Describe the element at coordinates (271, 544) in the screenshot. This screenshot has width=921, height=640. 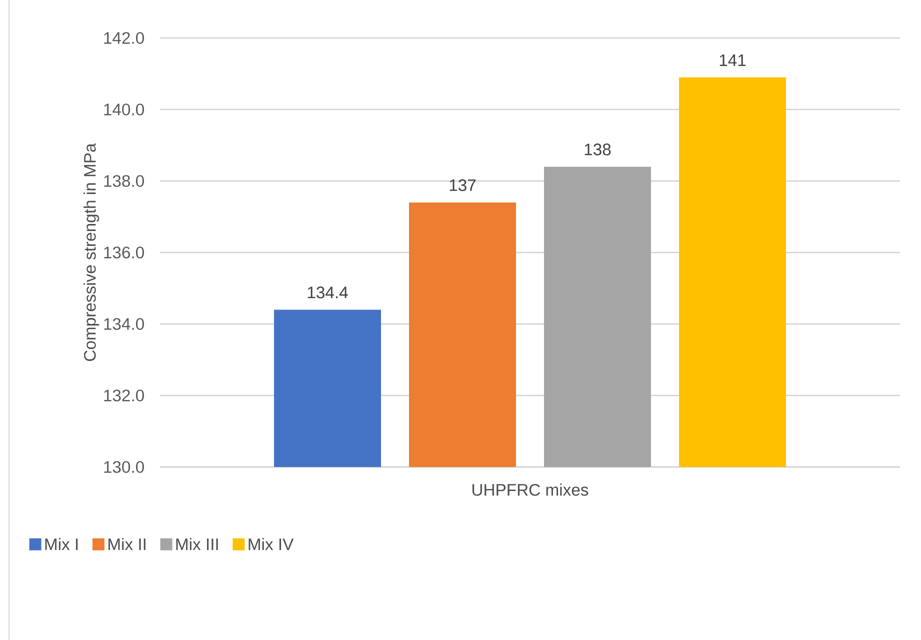
I see `legend-label: Mix IV` at that location.